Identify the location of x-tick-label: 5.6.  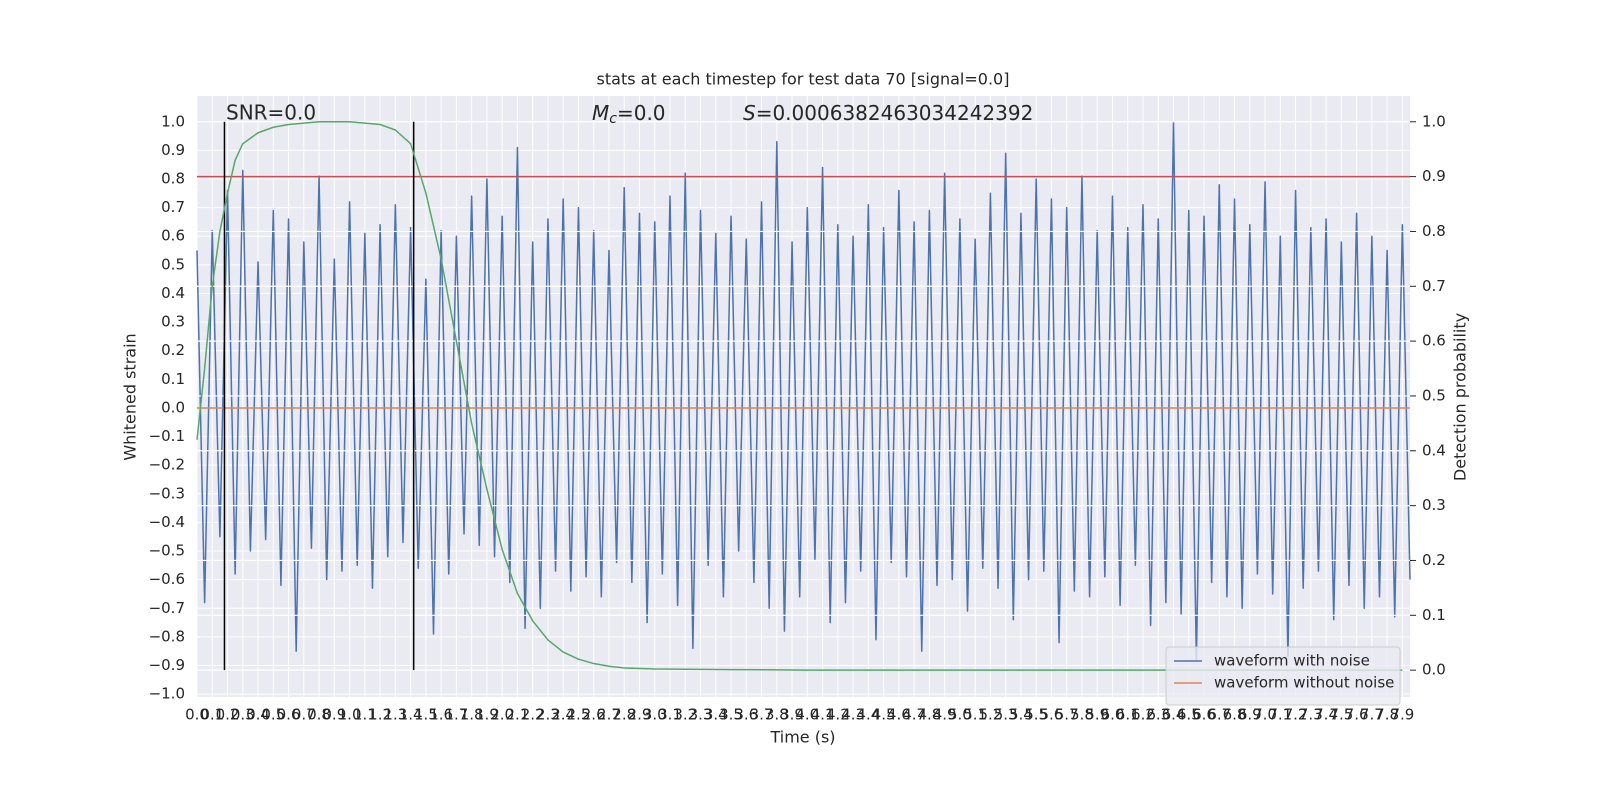
(1052, 715).